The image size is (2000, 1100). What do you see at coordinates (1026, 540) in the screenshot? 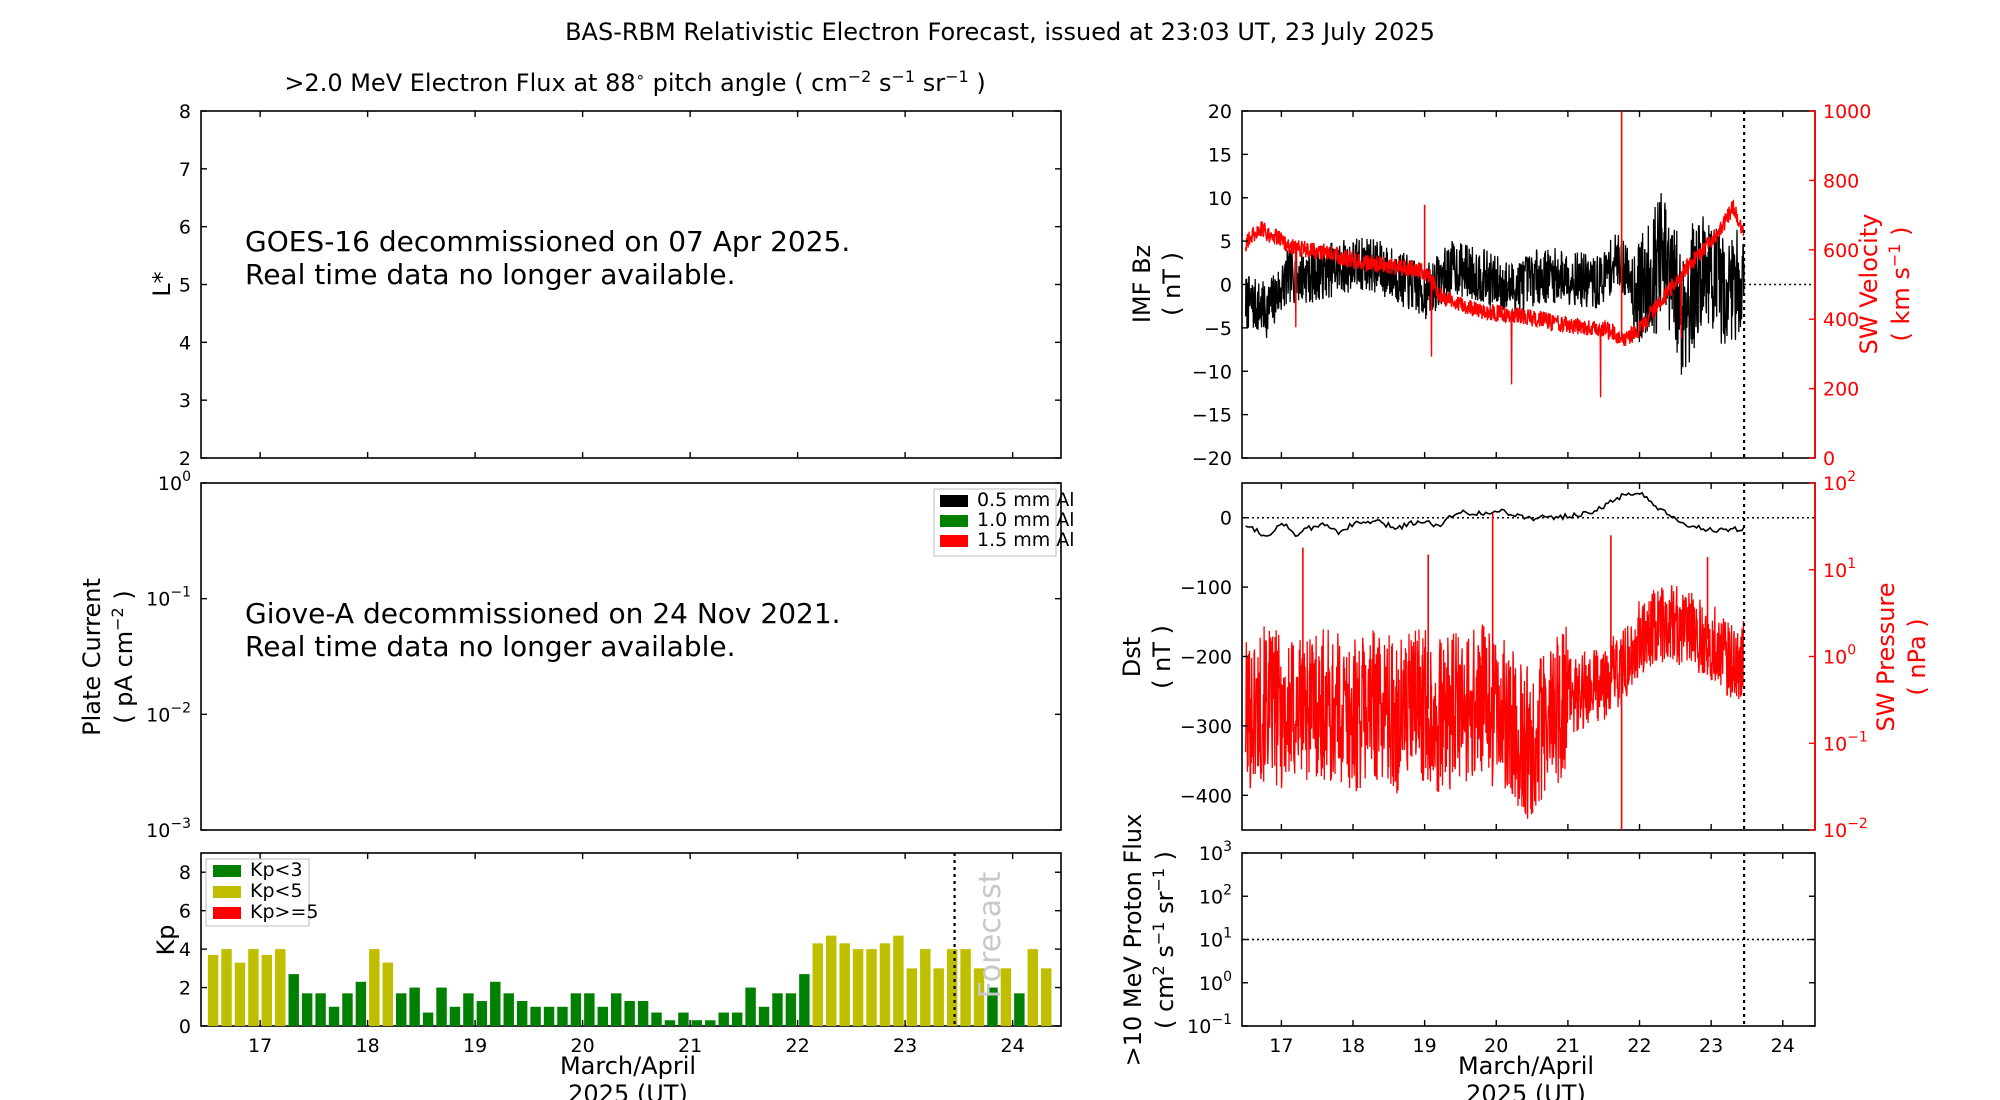
I see `plate-legend-label: 1.5 mm Al` at bounding box center [1026, 540].